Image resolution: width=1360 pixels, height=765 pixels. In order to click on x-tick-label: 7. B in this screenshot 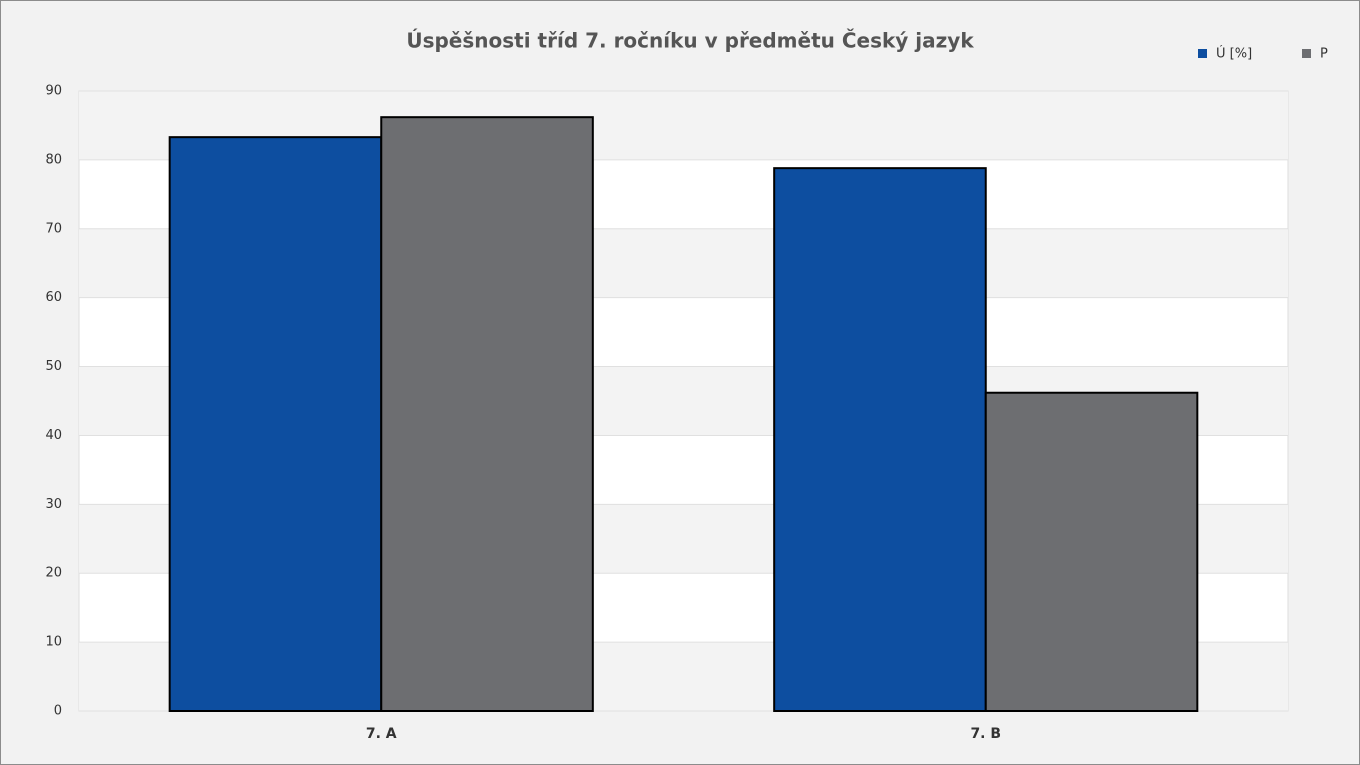, I will do `click(985, 734)`.